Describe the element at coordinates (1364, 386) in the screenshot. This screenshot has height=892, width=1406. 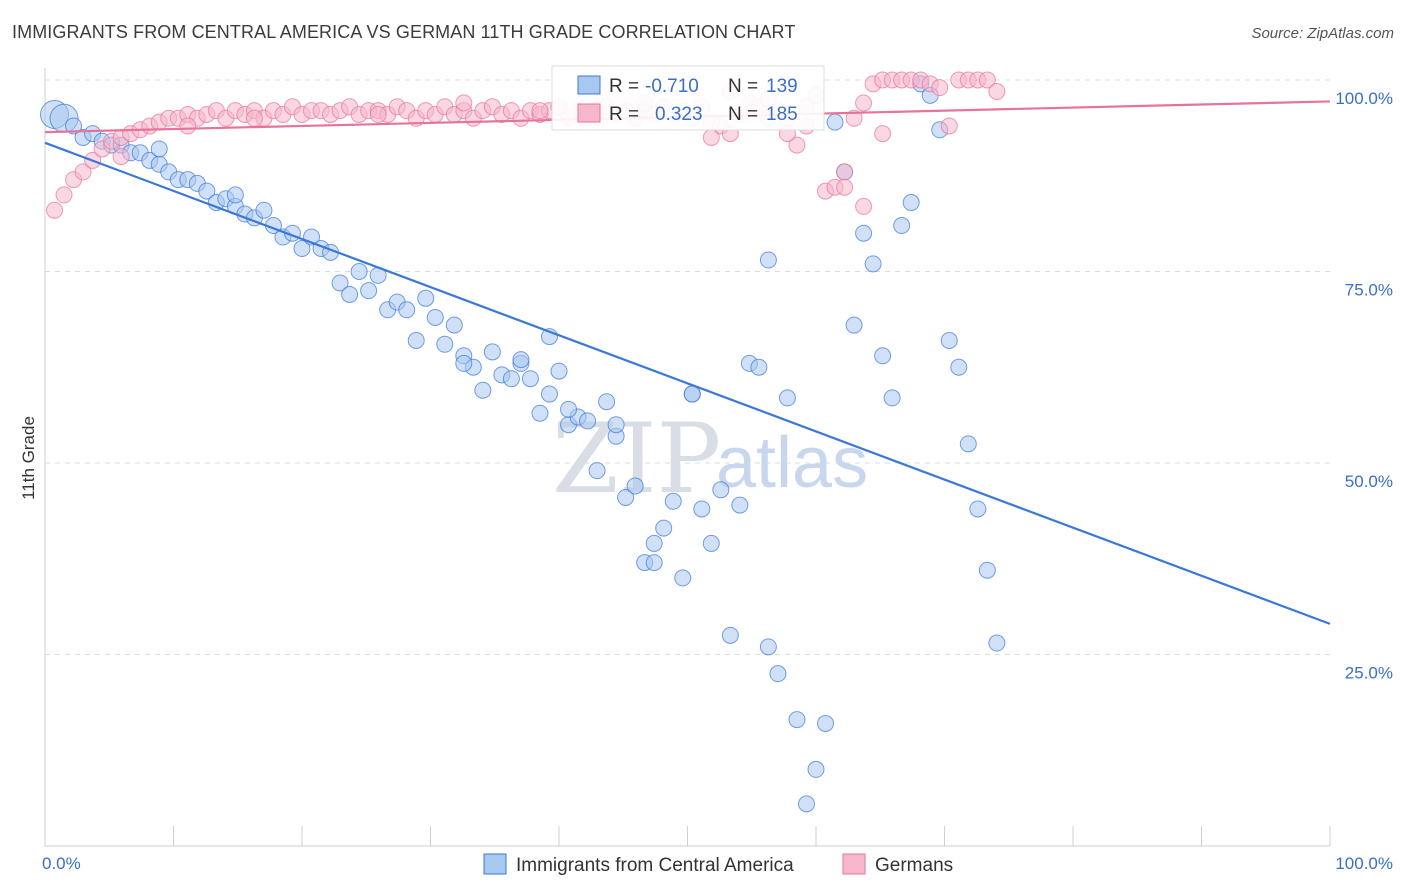
I see `y-tick-labels: 25.0% 50.0% 75.0% 100.0%` at that location.